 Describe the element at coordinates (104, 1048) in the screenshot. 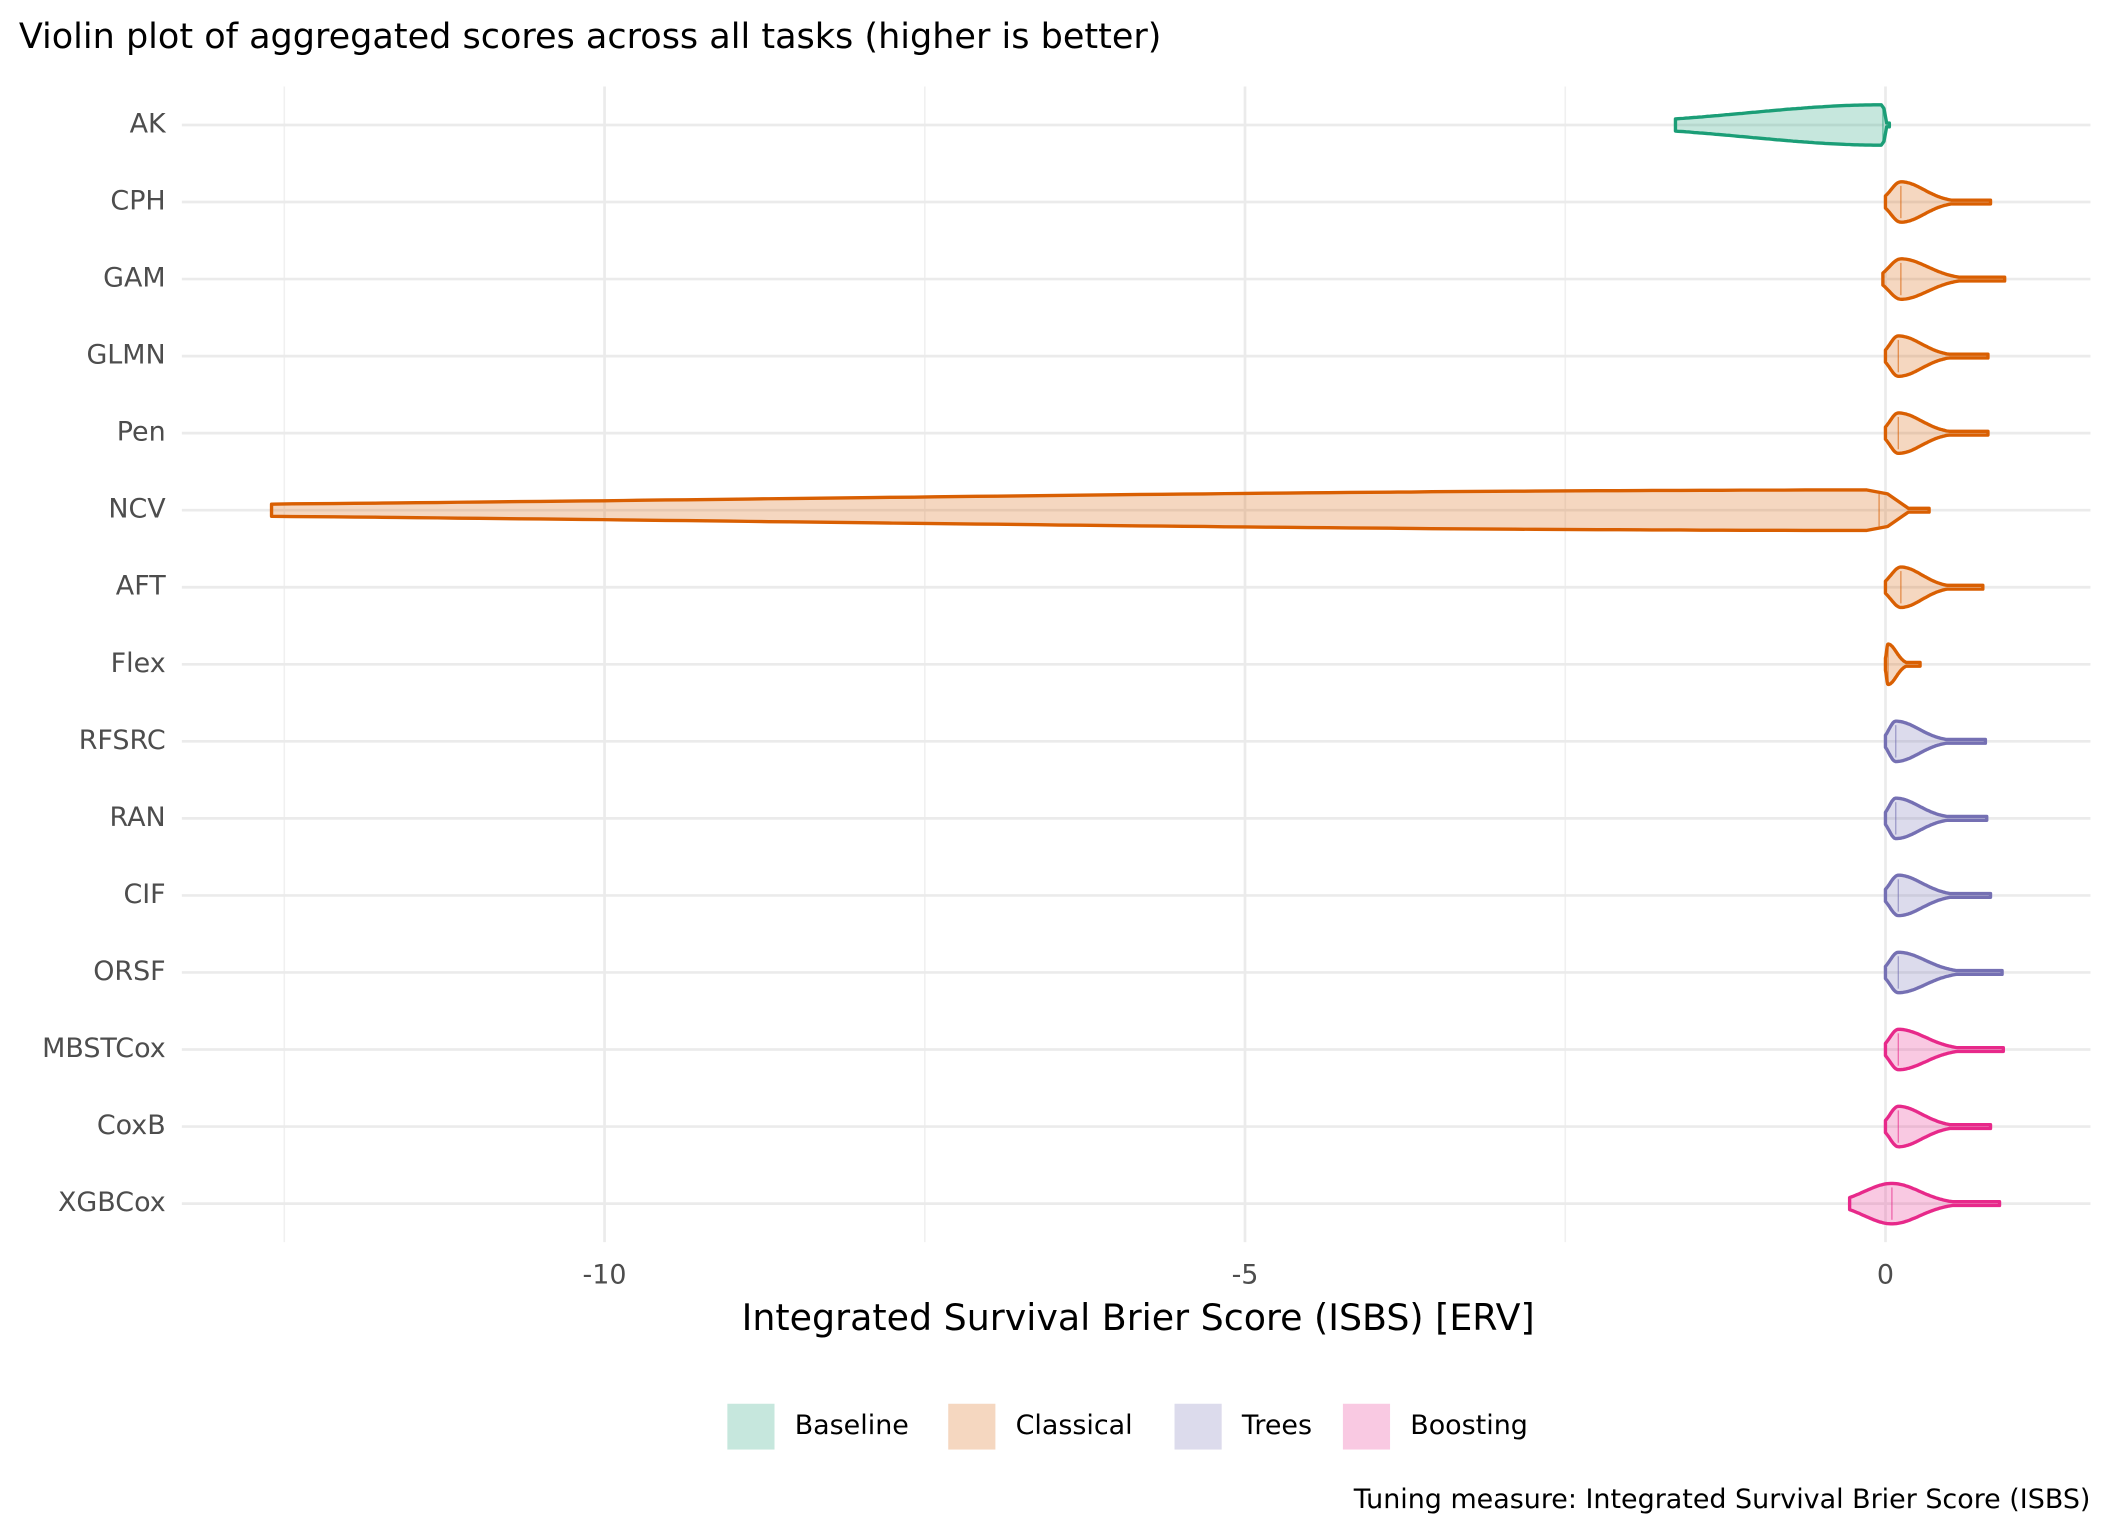

I see `y-tick-label: MBSTCox` at that location.